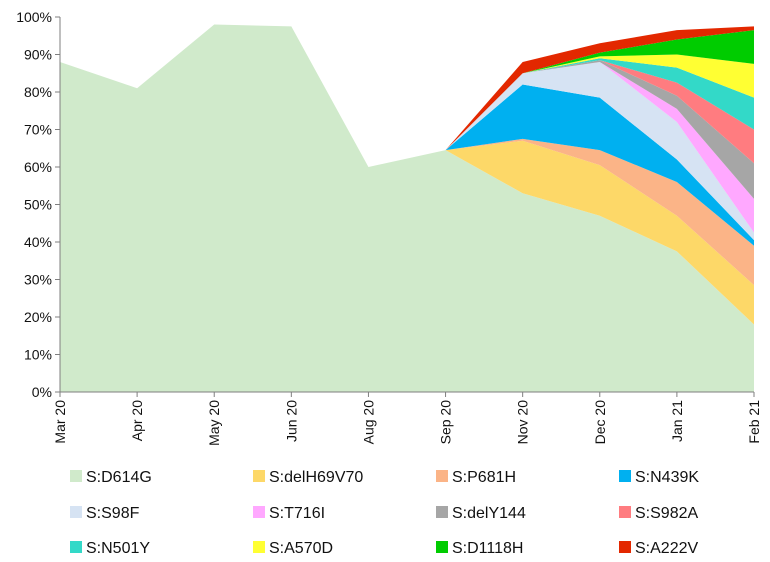 Image resolution: width=770 pixels, height=562 pixels. I want to click on legend-item-s-s98f: S:S98F, so click(105, 513).